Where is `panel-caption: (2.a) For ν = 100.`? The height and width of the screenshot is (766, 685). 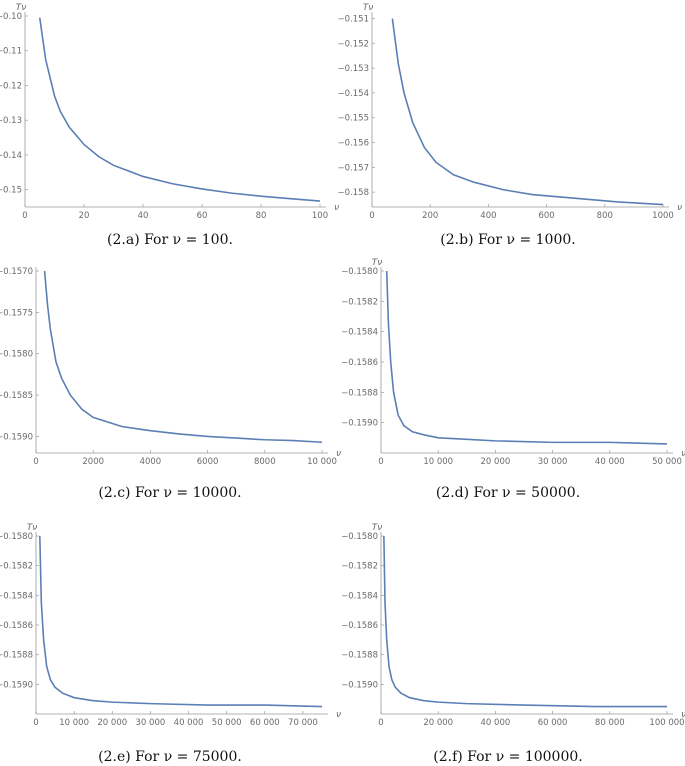 panel-caption: (2.a) For ν = 100. is located at coordinates (170, 240).